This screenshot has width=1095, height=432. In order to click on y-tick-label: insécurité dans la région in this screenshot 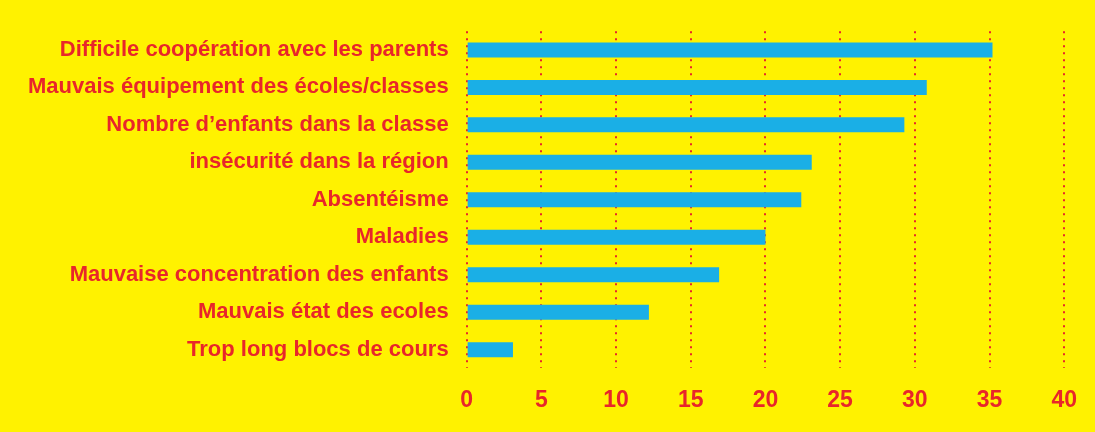, I will do `click(319, 161)`.